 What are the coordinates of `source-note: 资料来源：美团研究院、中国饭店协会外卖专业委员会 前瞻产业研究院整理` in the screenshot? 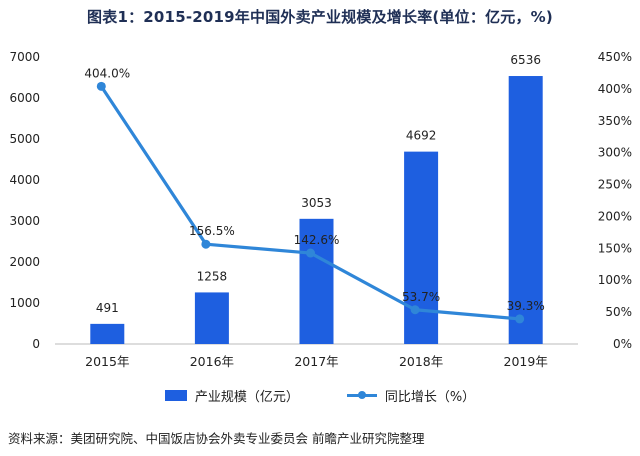 It's located at (216, 438).